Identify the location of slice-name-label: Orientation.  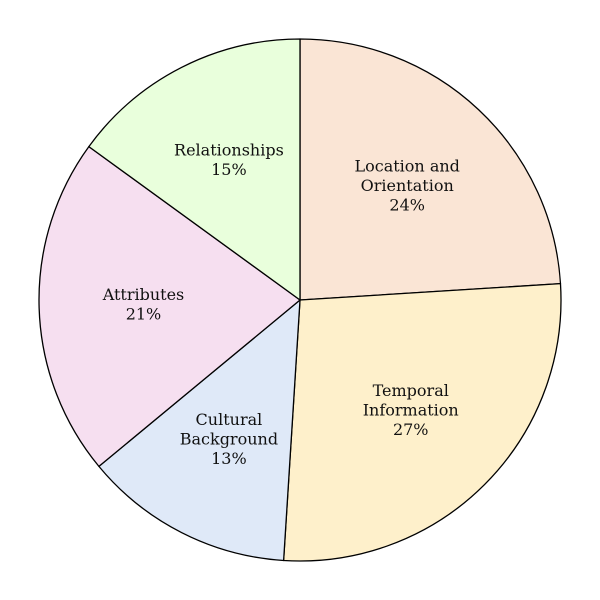
(407, 185).